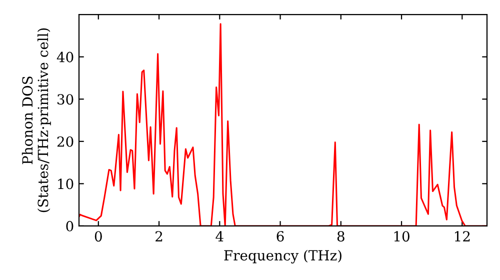 Image resolution: width=500 pixels, height=280 pixels. I want to click on y-tick-label: 30, so click(66, 99).